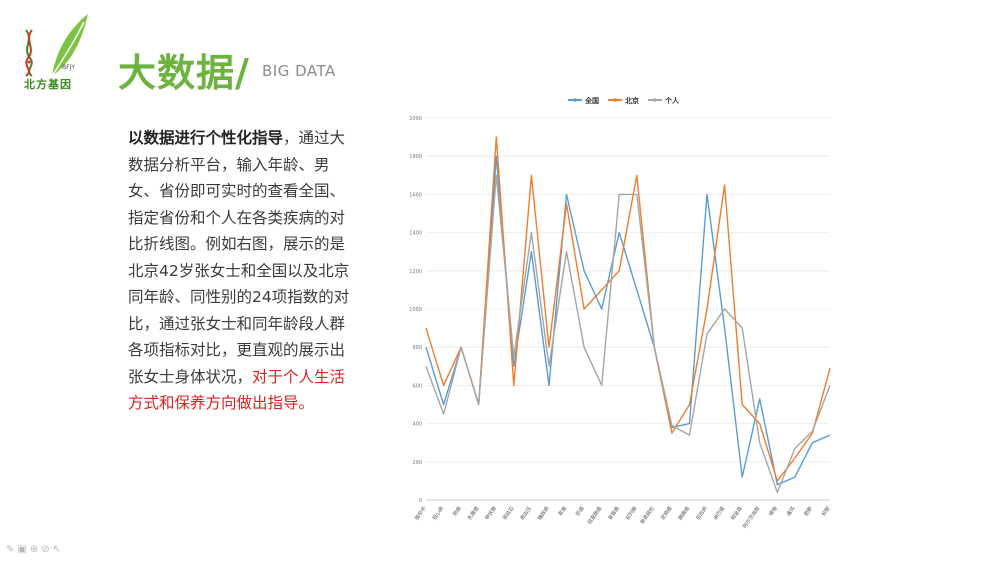 The image size is (1000, 562). Describe the element at coordinates (666, 513) in the screenshot. I see `x-tick-label: 宫颈癌` at that location.